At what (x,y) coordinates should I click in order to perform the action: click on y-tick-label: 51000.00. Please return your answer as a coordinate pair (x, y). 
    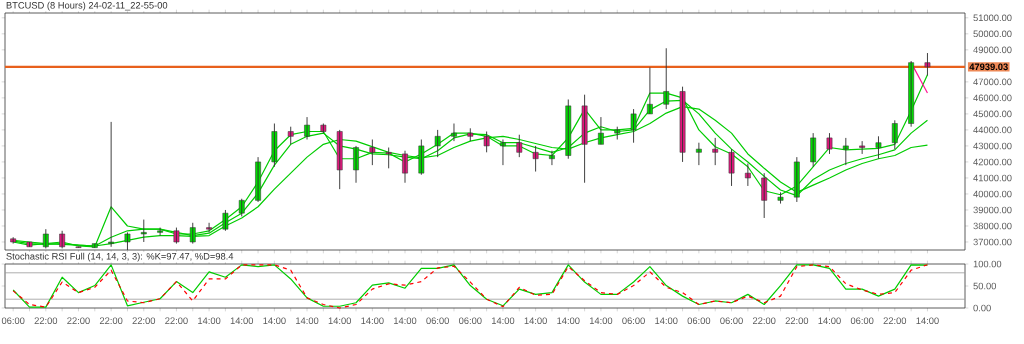
    Looking at the image, I should click on (992, 18).